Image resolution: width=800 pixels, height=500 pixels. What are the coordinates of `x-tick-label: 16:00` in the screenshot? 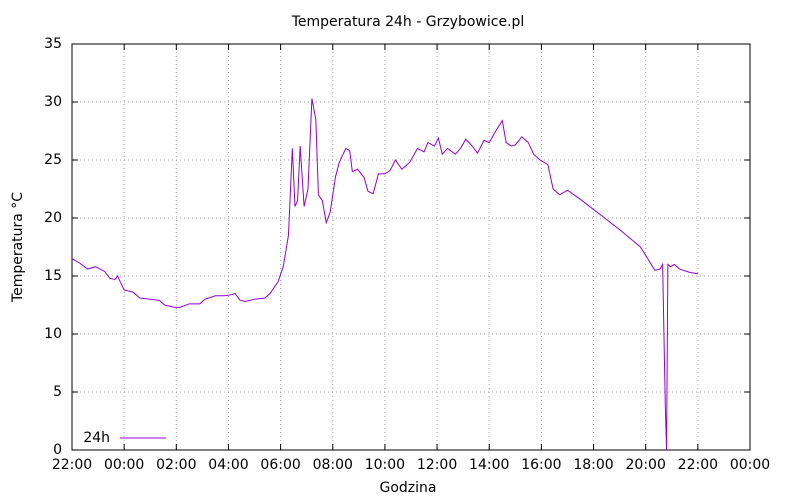 It's located at (541, 465).